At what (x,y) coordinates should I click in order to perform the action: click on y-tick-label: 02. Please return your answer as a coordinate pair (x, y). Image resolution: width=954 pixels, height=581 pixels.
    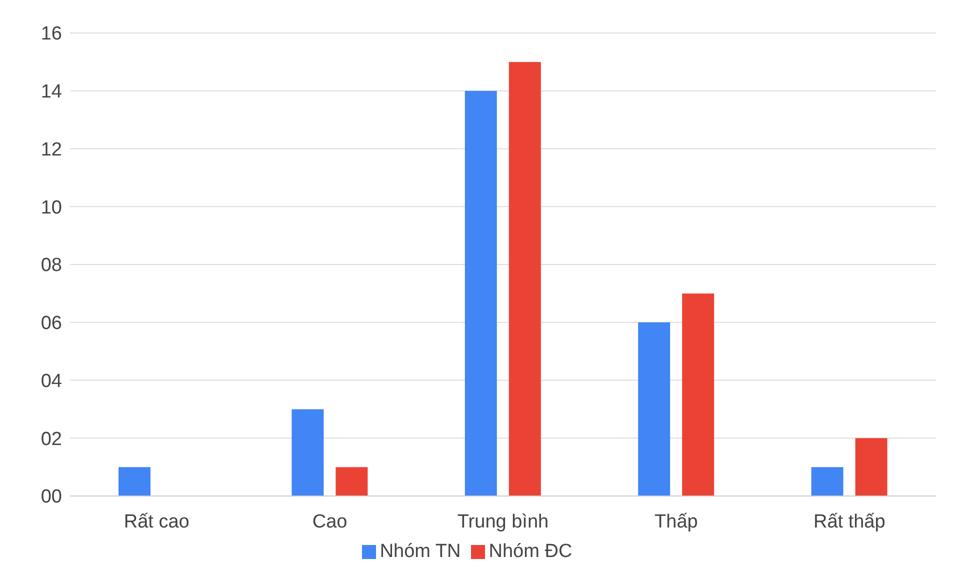
    Looking at the image, I should click on (51, 439).